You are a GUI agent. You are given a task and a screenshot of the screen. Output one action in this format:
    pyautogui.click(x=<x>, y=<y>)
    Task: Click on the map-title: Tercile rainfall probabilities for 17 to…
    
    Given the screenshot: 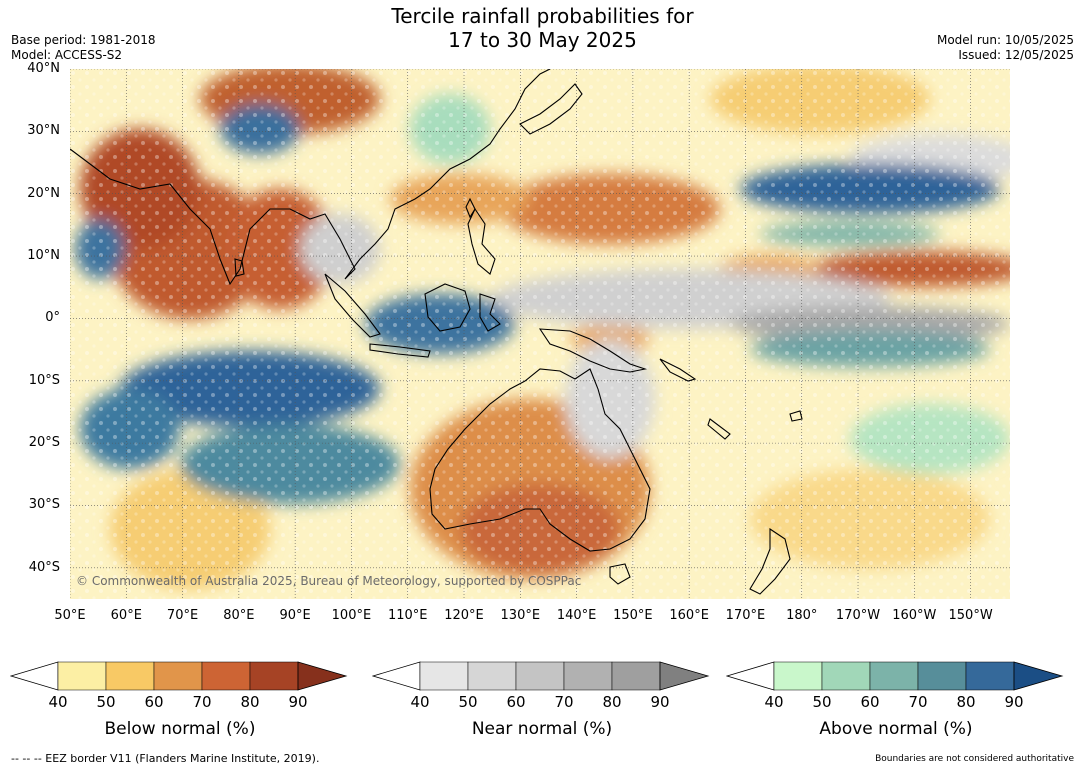 What is the action you would take?
    pyautogui.click(x=542, y=28)
    